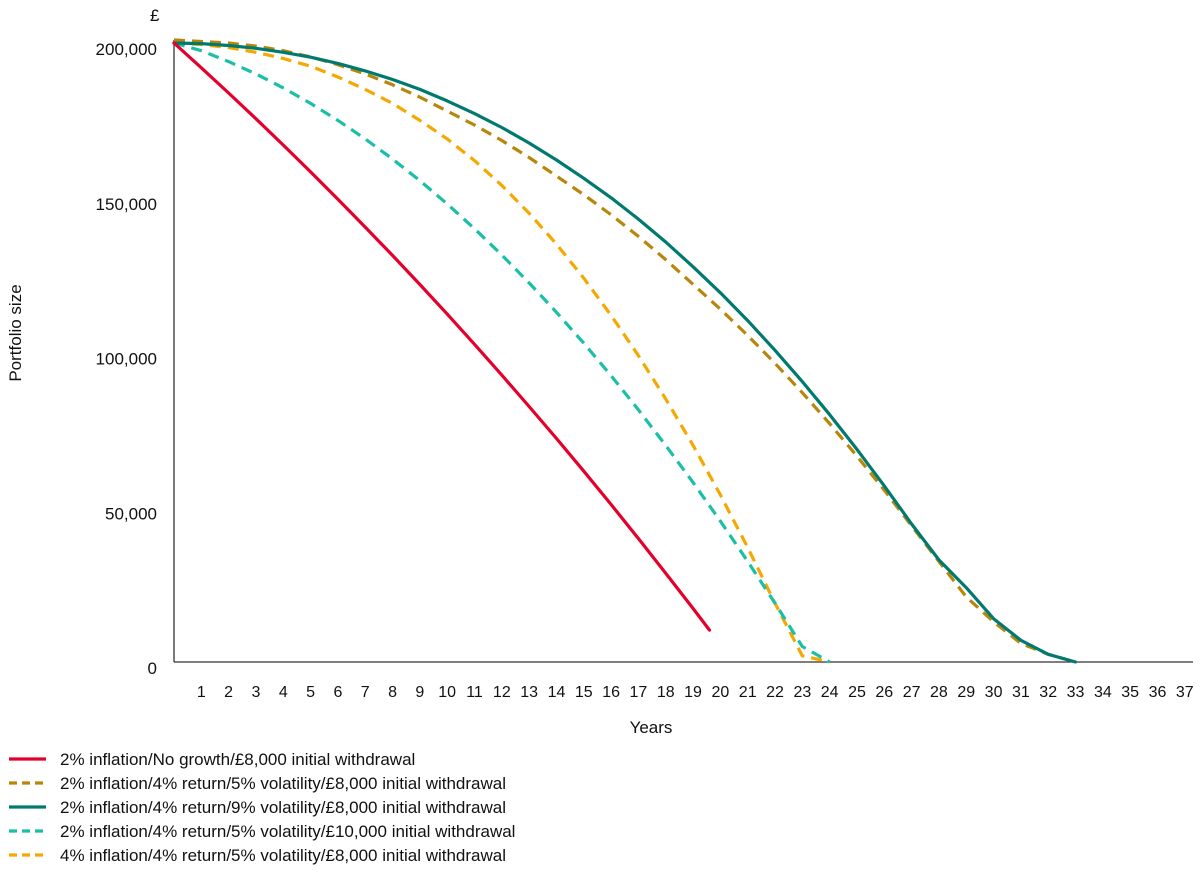 Image resolution: width=1201 pixels, height=874 pixels. I want to click on x-tick-label: 11, so click(474, 692).